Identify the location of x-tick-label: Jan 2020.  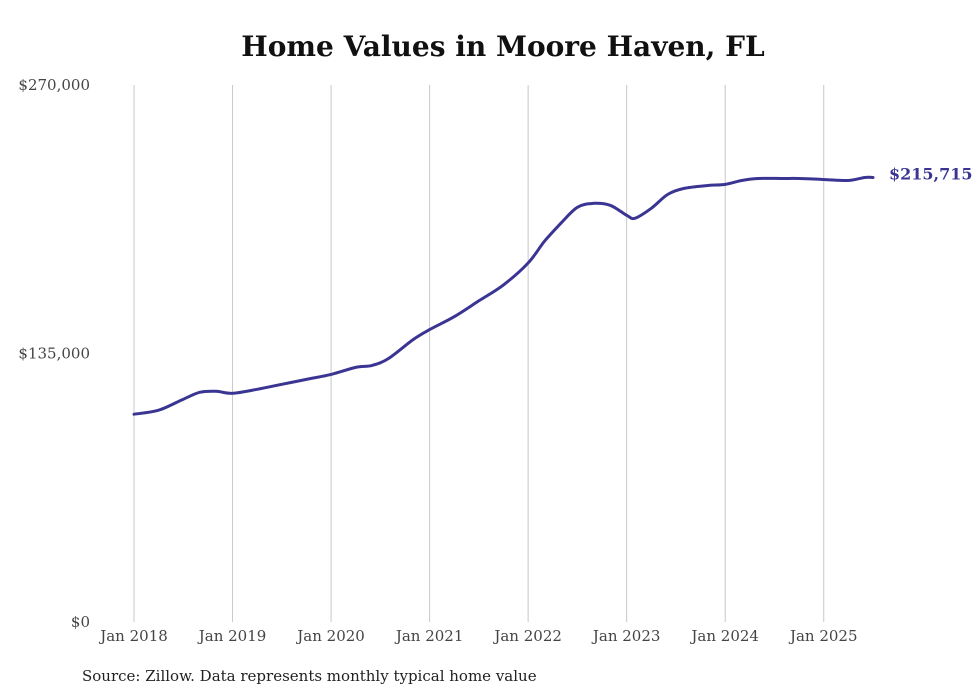
(330, 636).